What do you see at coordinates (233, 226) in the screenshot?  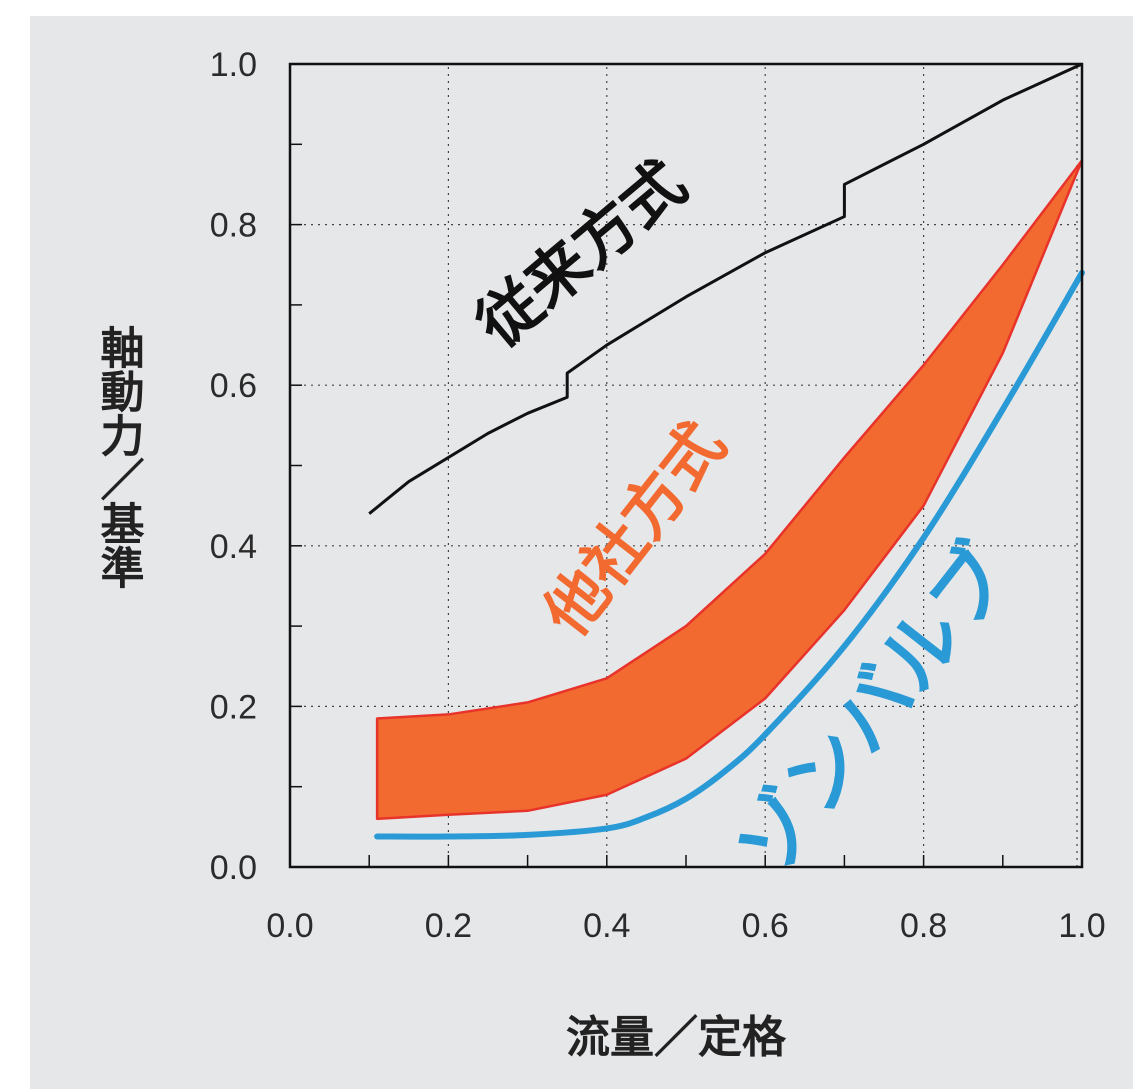 I see `y-tick-label: 0.8` at bounding box center [233, 226].